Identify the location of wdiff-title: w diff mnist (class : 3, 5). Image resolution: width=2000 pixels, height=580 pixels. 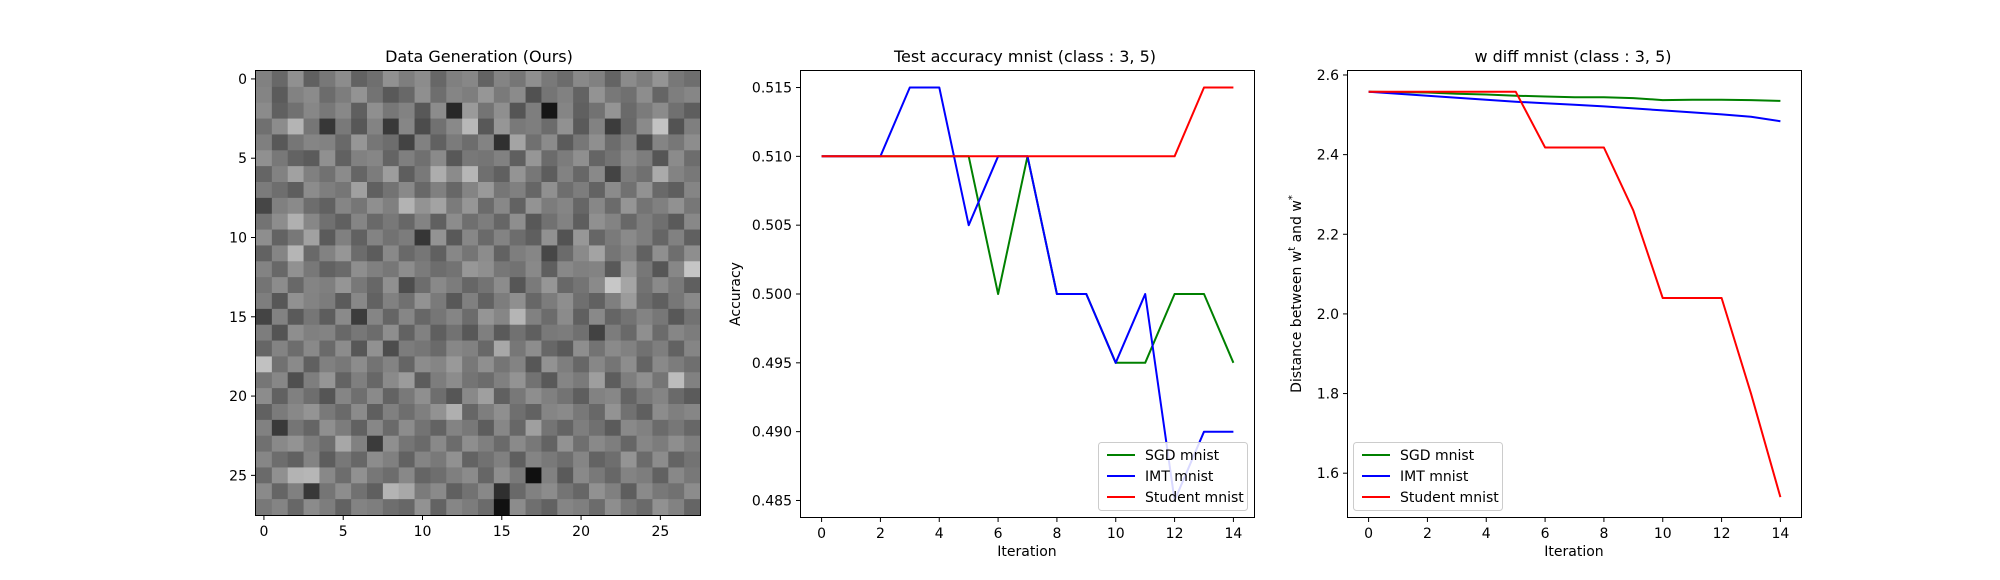
(1572, 56).